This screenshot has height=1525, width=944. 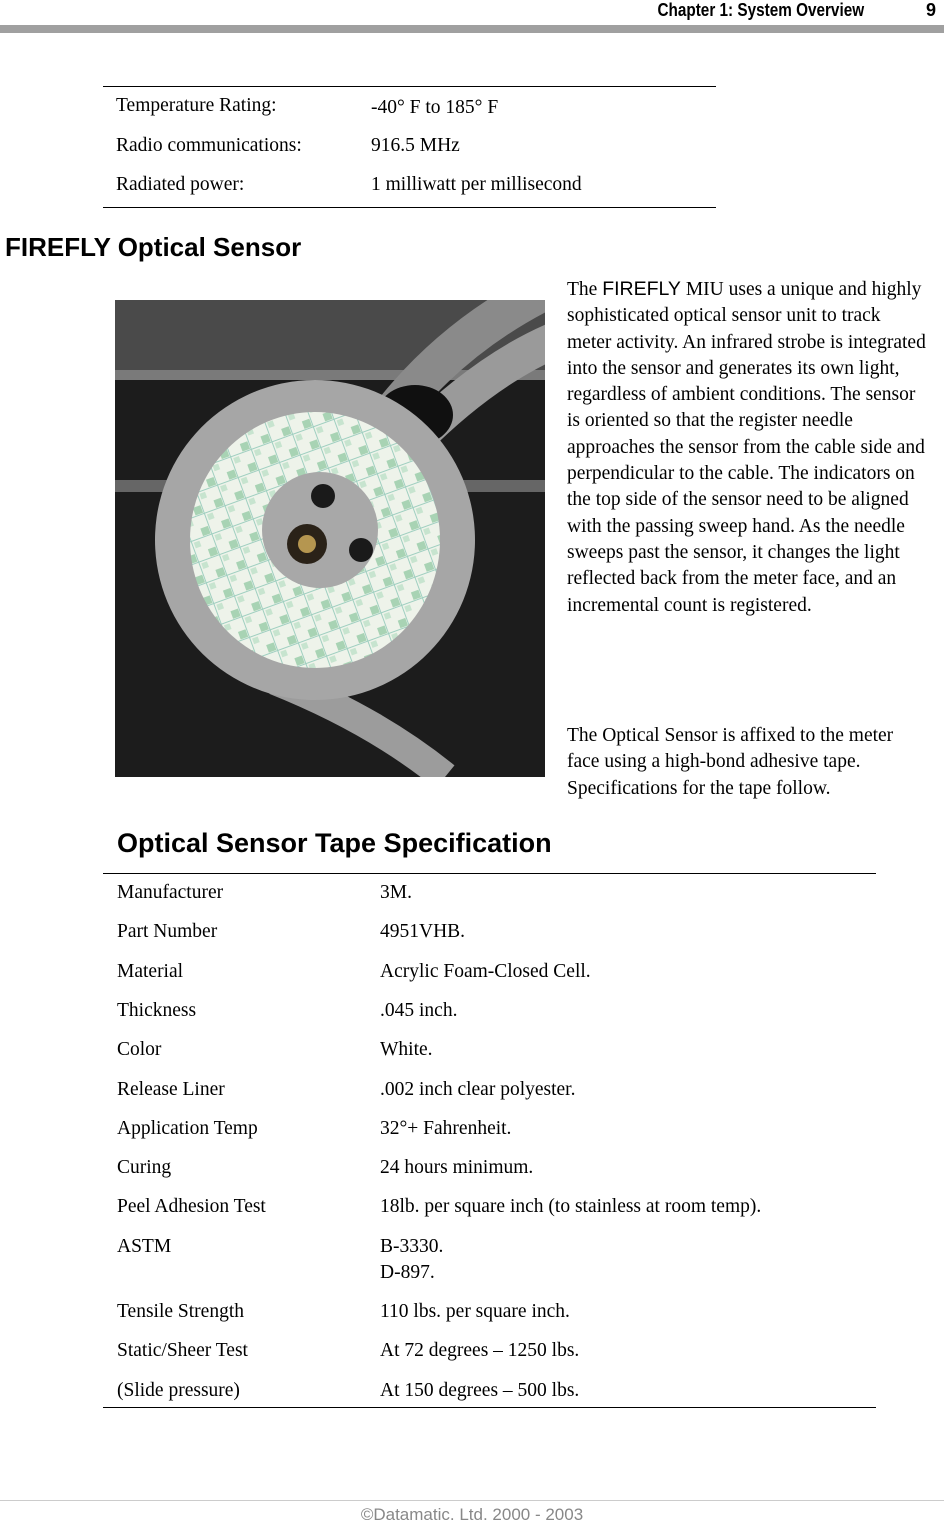 I want to click on header-rule, so click(x=472, y=29).